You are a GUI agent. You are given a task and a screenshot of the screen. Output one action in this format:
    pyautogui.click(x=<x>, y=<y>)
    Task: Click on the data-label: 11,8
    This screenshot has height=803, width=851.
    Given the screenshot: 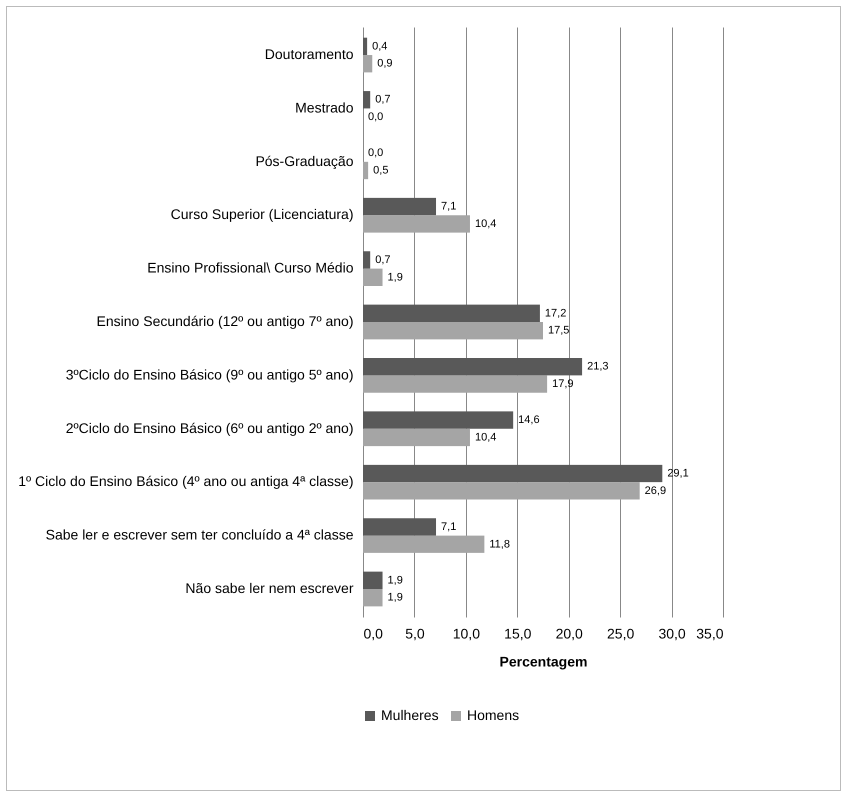 What is the action you would take?
    pyautogui.click(x=499, y=544)
    